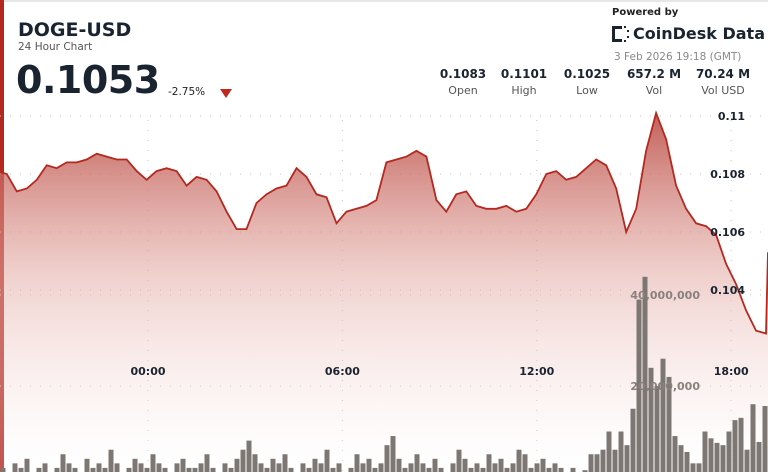  I want to click on price-tick-label: 0.11, so click(731, 116).